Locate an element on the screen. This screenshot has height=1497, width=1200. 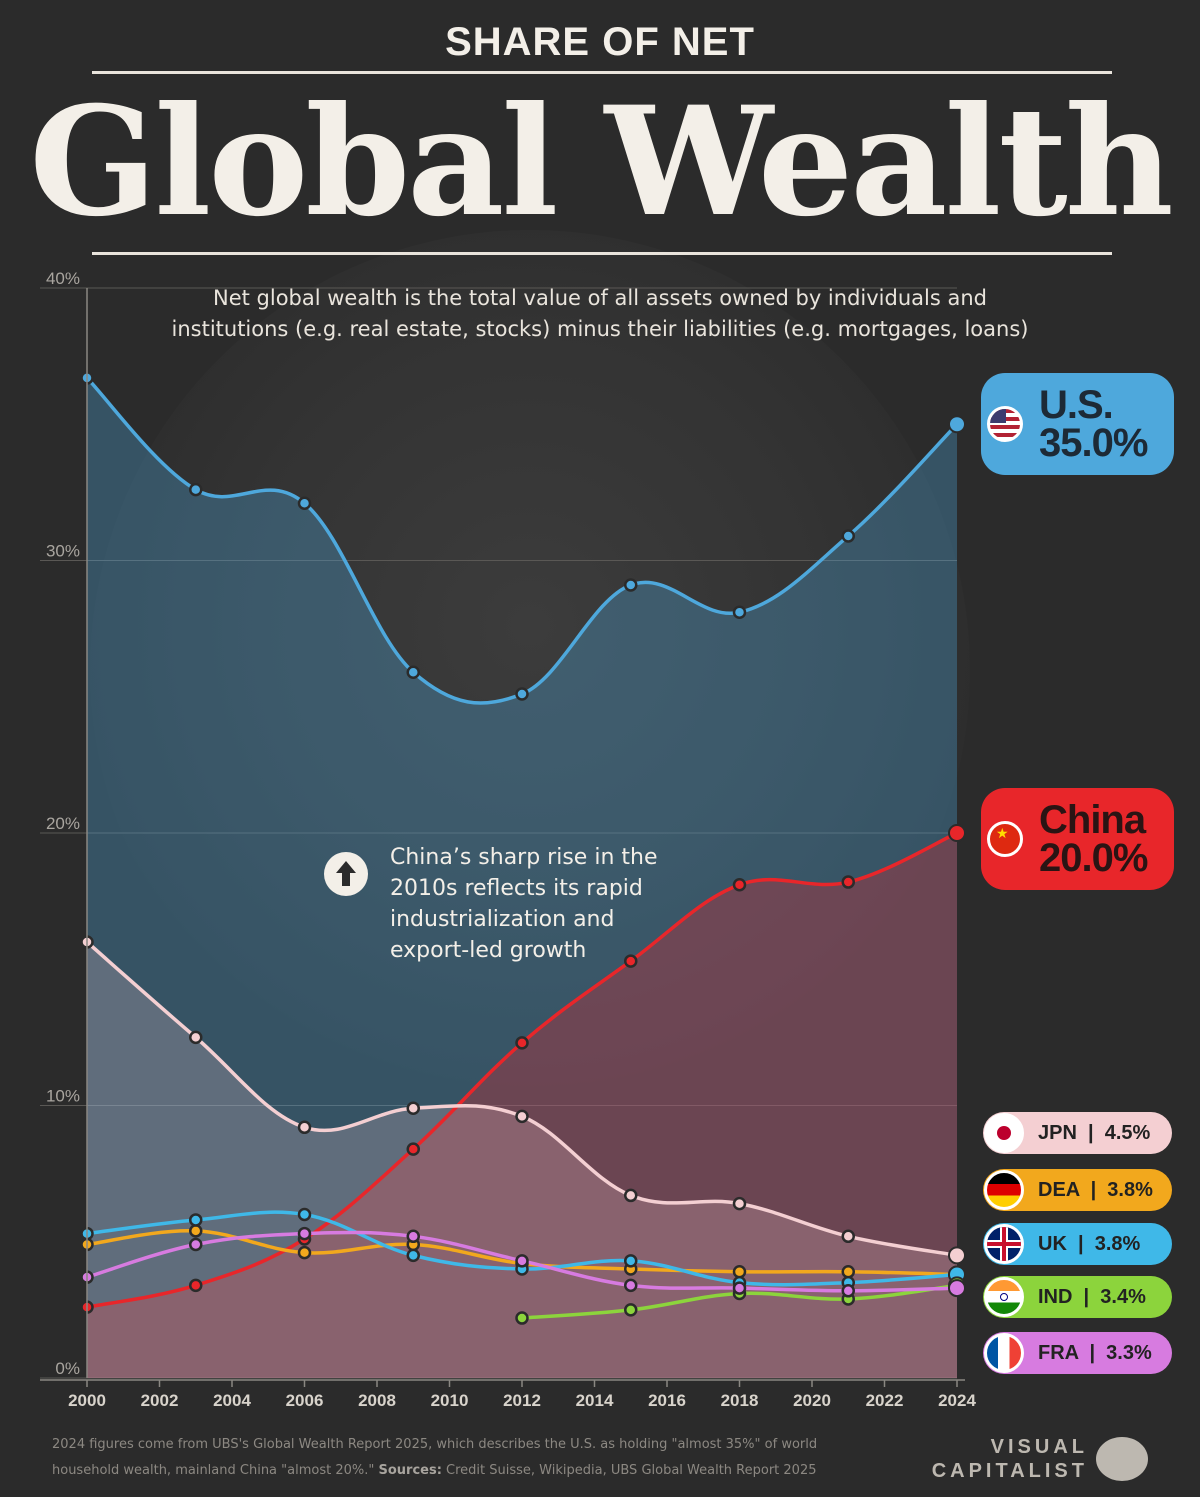
y-tick-label: 20% is located at coordinates (63, 823).